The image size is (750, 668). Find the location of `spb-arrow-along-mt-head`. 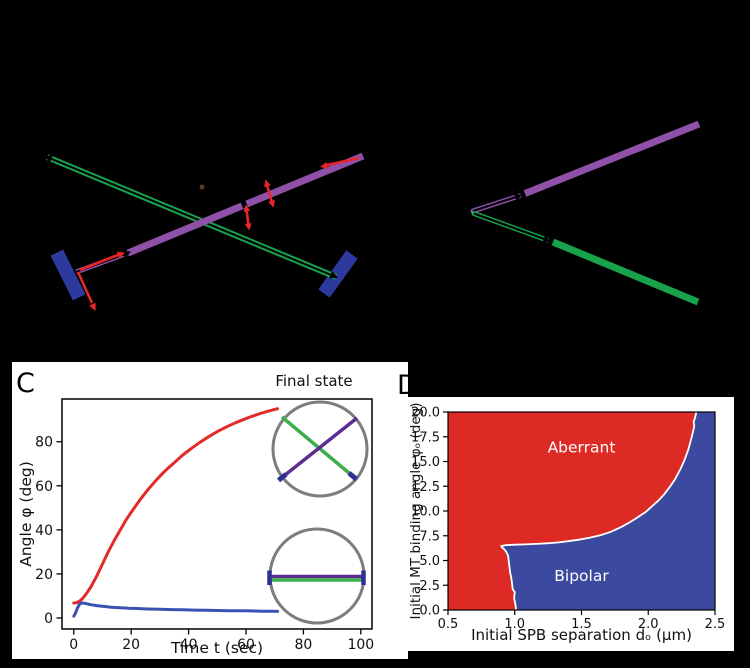

spb-arrow-along-mt-head is located at coordinates (120, 255).